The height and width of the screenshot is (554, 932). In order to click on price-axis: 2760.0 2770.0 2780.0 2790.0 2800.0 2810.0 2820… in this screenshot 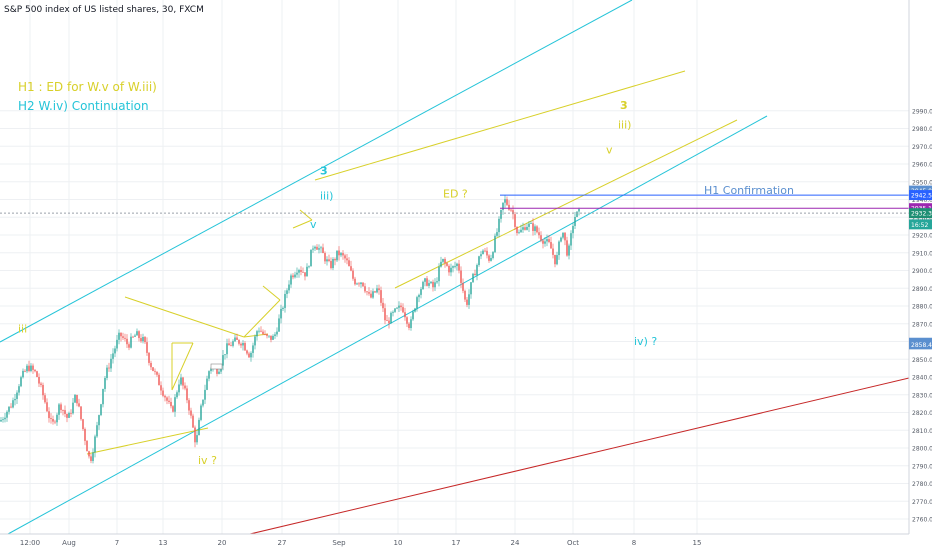, I will do `click(920, 316)`.